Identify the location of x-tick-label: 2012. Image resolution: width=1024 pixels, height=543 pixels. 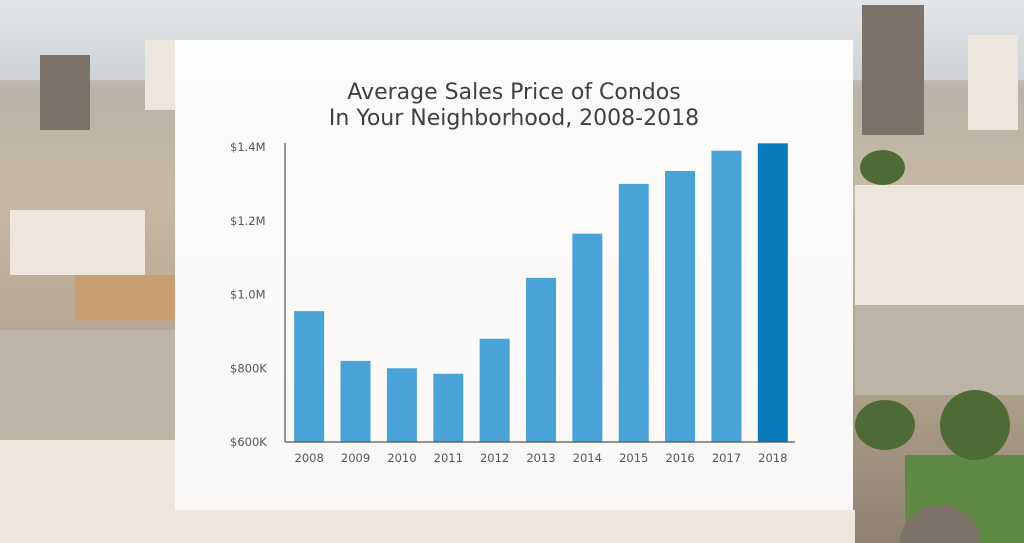
(494, 458).